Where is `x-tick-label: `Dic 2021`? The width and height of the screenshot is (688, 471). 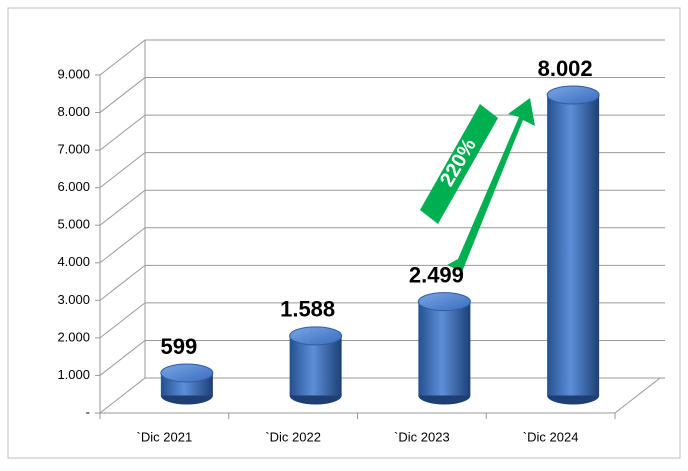 x-tick-label: `Dic 2021 is located at coordinates (165, 436).